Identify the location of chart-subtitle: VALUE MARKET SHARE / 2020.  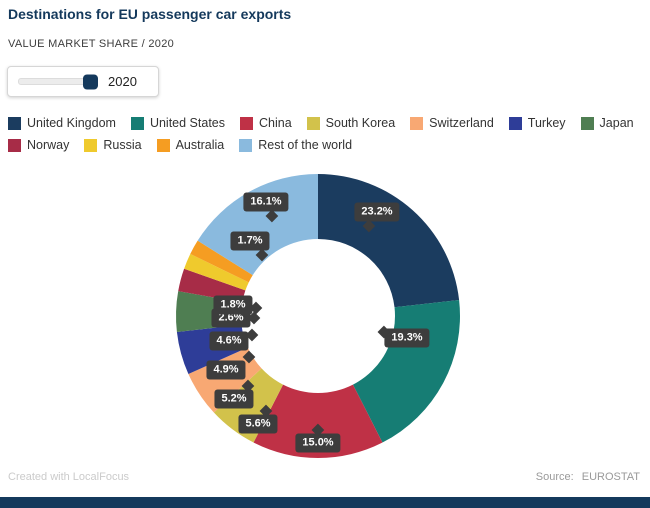
(91, 44).